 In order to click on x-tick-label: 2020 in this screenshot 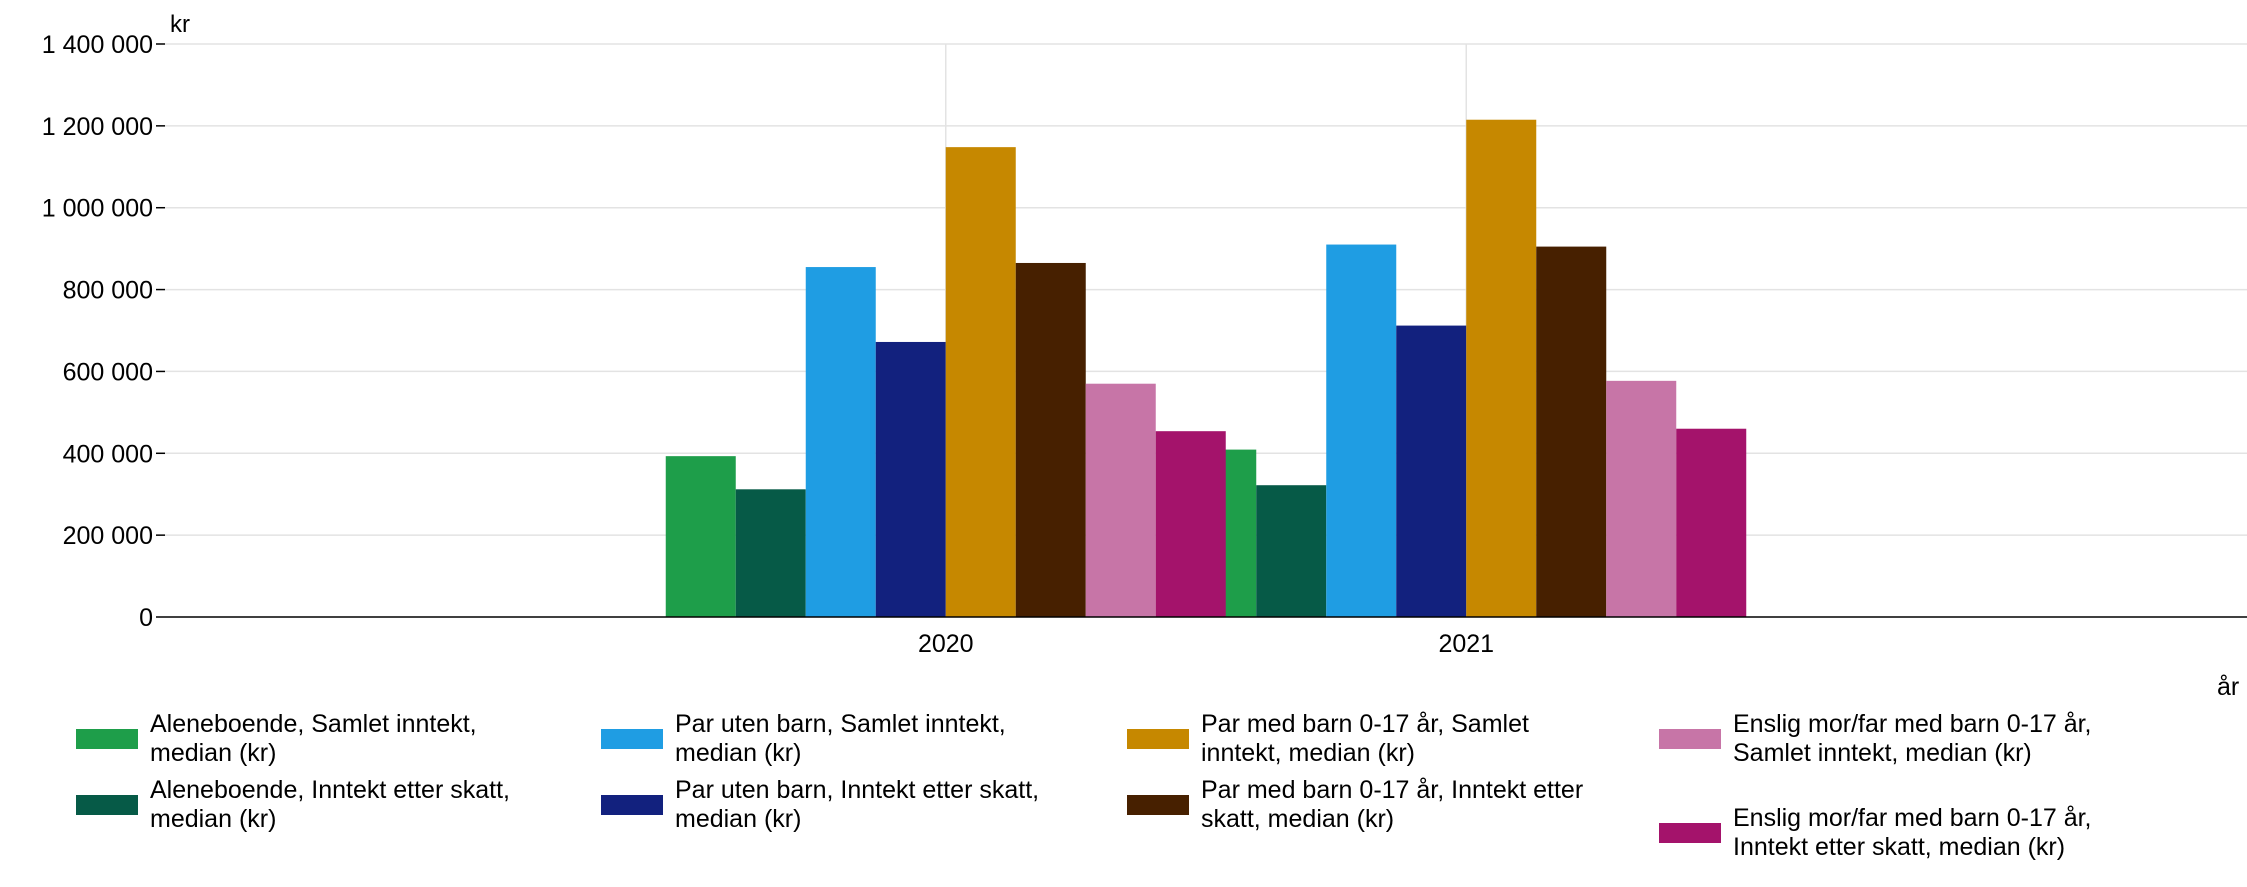, I will do `click(946, 644)`.